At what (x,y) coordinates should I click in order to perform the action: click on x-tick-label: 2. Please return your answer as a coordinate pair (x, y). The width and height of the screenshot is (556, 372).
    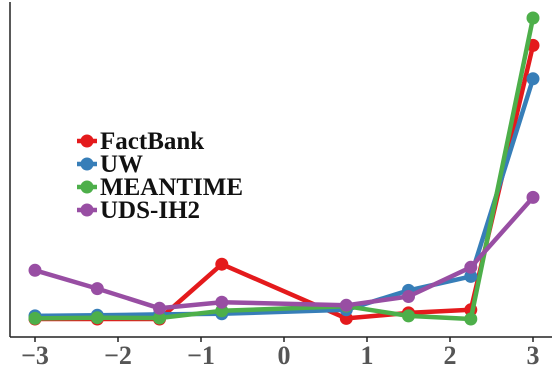
    Looking at the image, I should click on (450, 355).